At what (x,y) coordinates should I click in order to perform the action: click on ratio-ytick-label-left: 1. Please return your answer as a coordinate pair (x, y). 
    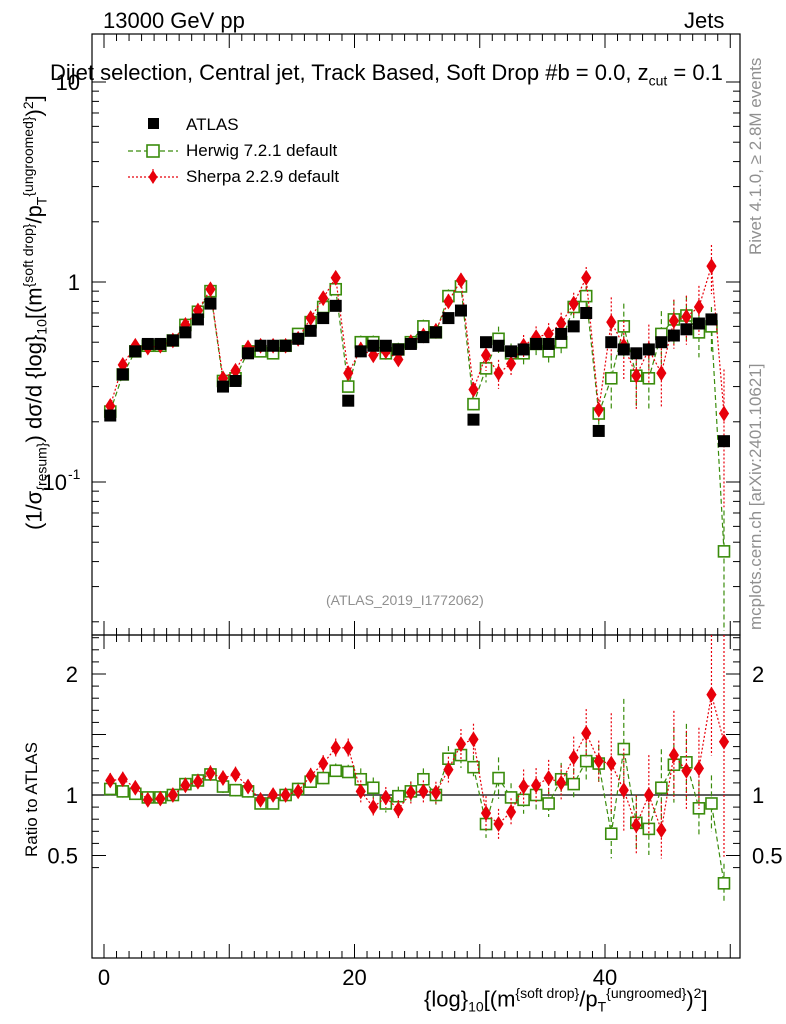
    Looking at the image, I should click on (72, 795).